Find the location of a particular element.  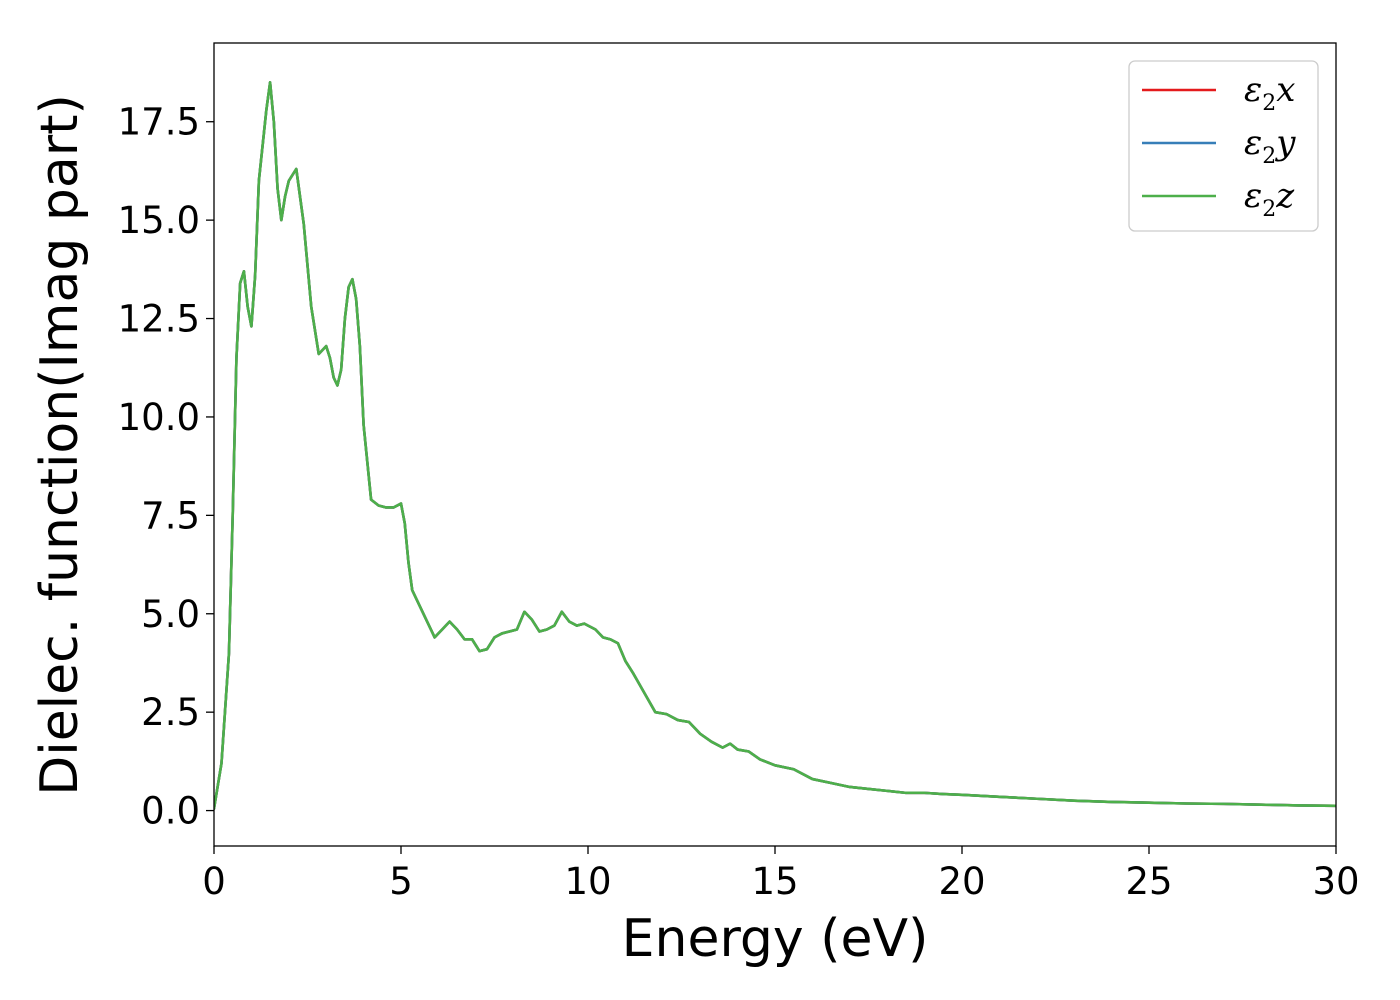

legend-label-3: ε2z is located at coordinates (1269, 199).